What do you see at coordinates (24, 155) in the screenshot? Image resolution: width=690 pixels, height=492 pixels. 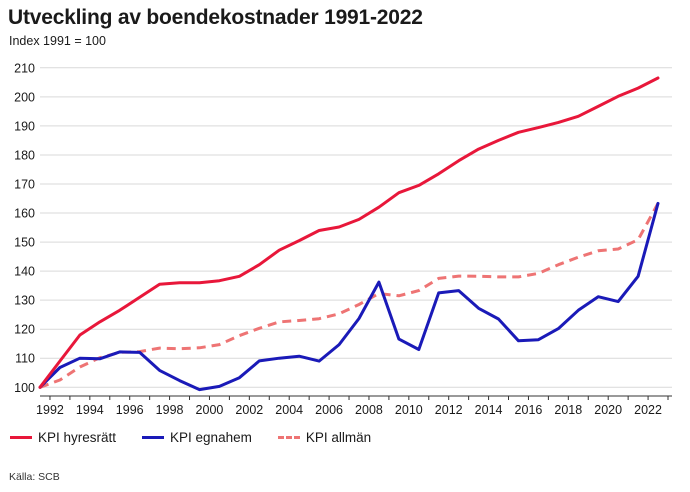 I see `y-tick-label: 180` at bounding box center [24, 155].